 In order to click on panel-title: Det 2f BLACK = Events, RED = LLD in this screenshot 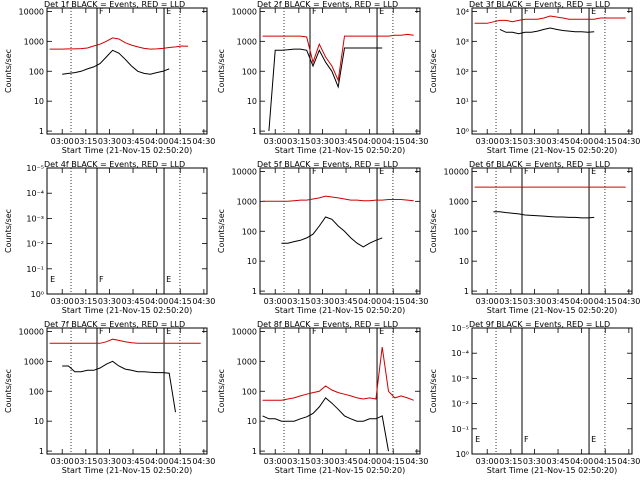, I will do `click(327, 4)`.